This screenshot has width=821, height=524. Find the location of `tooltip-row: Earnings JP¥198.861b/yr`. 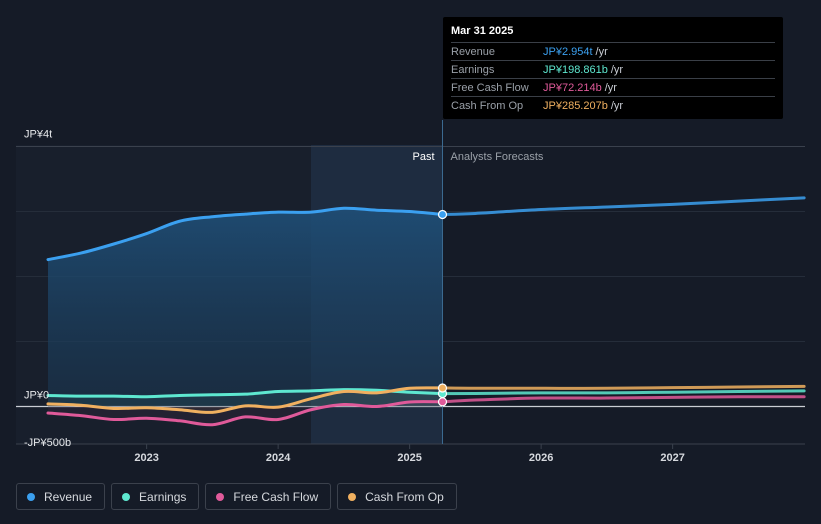

tooltip-row: Earnings JP¥198.861b/yr is located at coordinates (613, 69).